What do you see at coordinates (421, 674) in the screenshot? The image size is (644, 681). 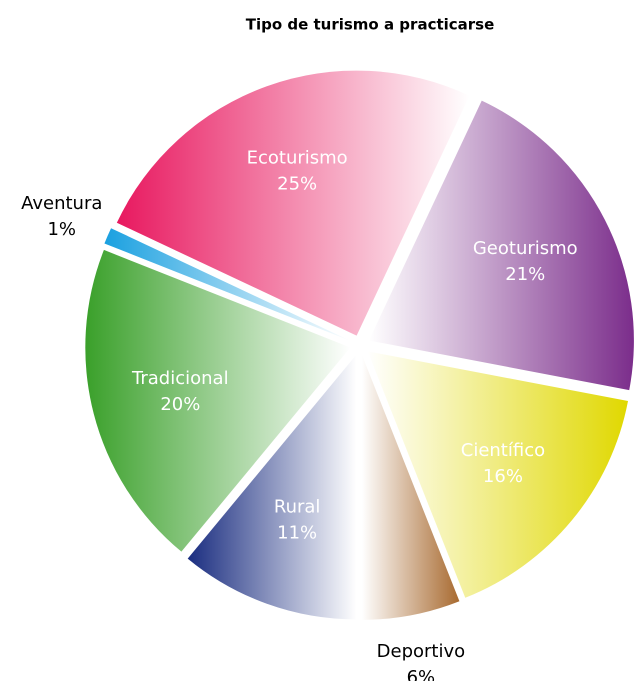 I see `slice-value-label: 6%` at bounding box center [421, 674].